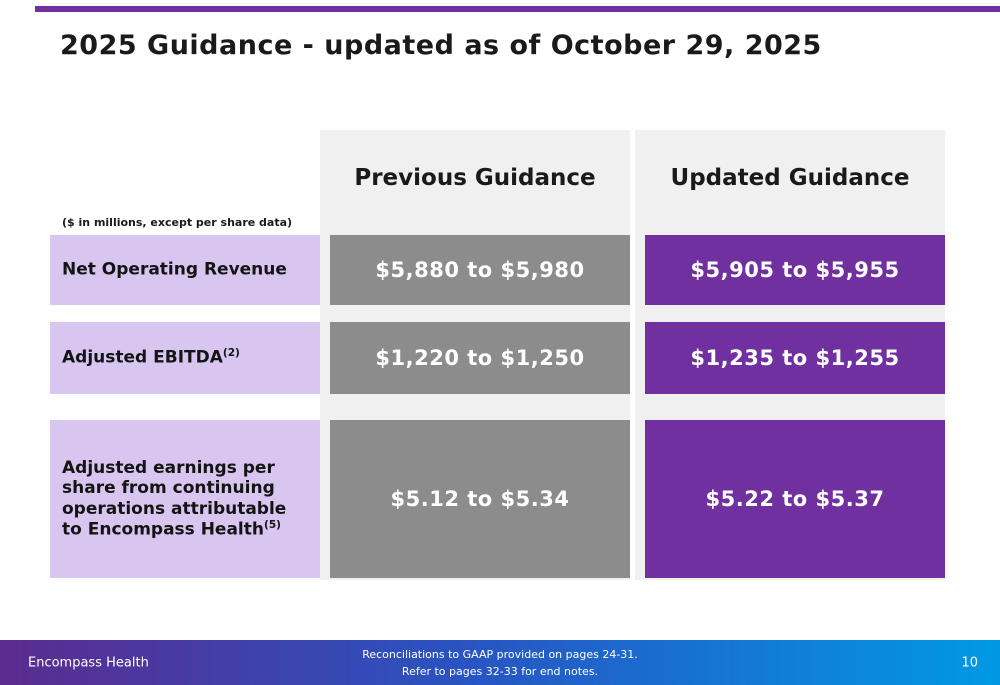 The height and width of the screenshot is (685, 1000). What do you see at coordinates (480, 358) in the screenshot?
I see `cell-previous-adjusted-ebitda: $1,220 to $1,250` at bounding box center [480, 358].